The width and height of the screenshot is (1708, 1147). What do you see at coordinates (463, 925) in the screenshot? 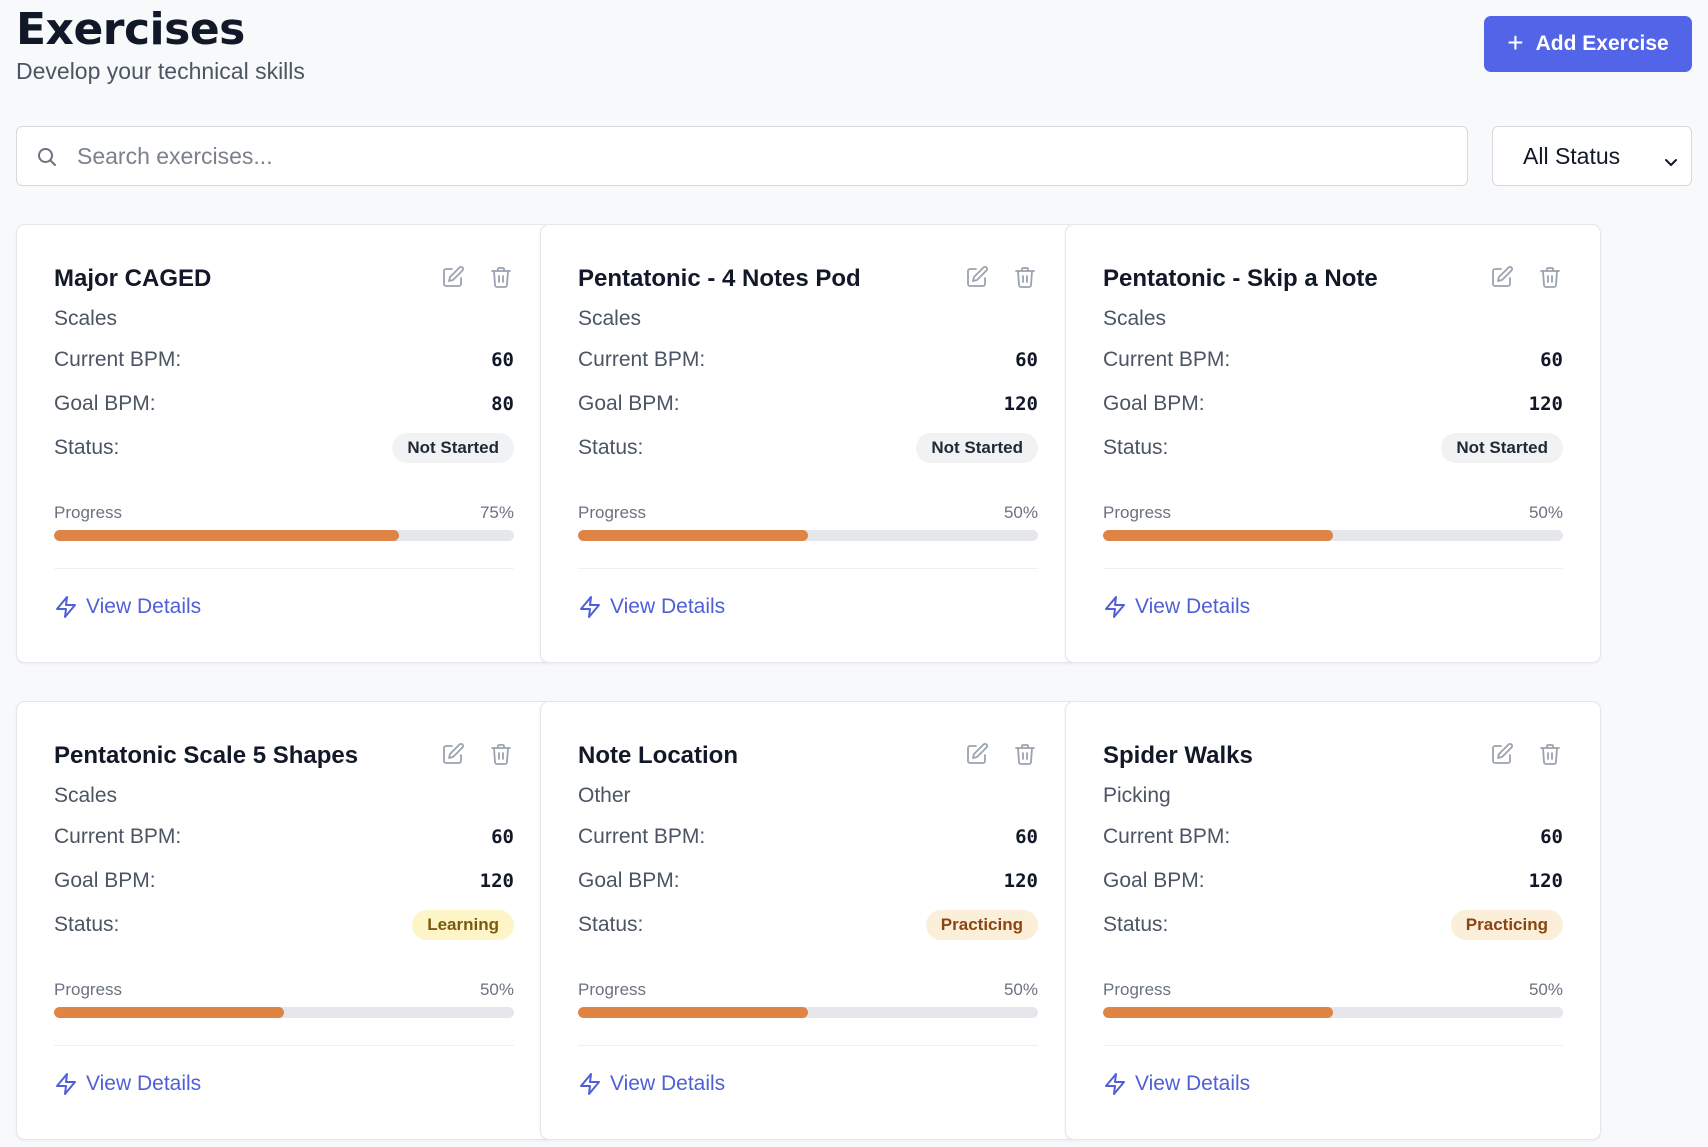
I see `status-badge: Learning` at bounding box center [463, 925].